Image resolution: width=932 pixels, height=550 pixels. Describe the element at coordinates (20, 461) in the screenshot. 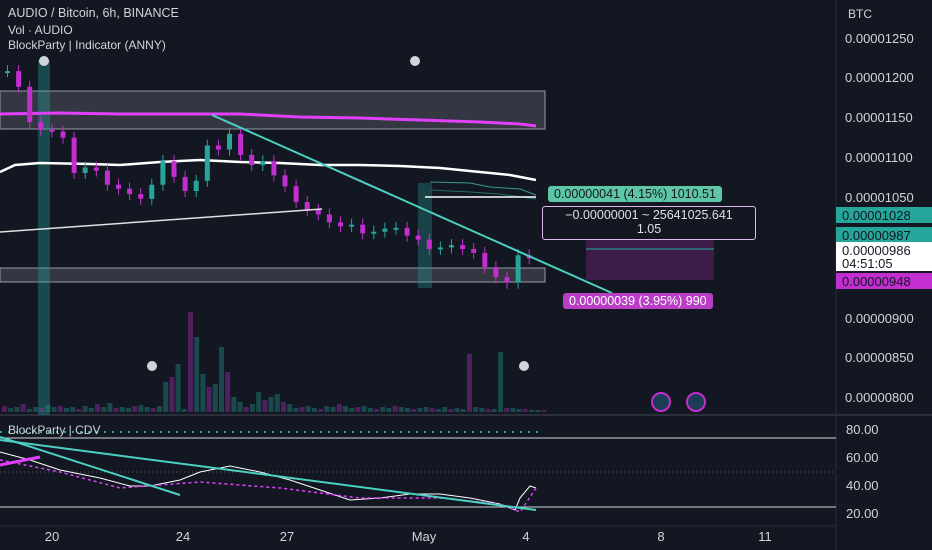

I see `cdv-magenta-segment` at that location.